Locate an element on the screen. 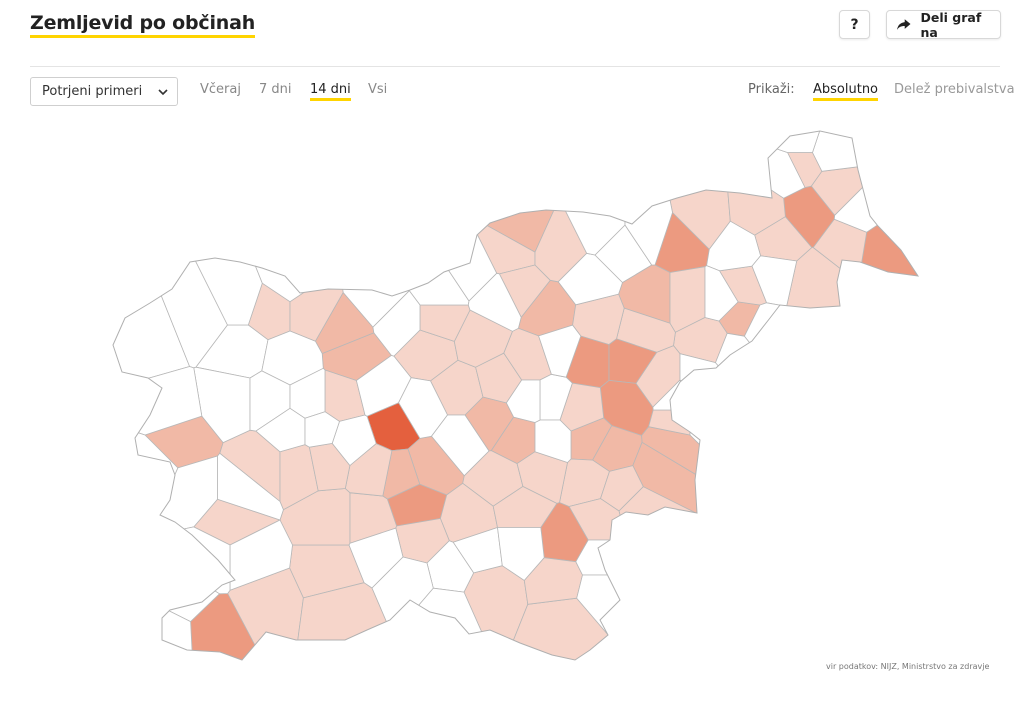 The image size is (1024, 702). tab-all: Vsi is located at coordinates (377, 89).